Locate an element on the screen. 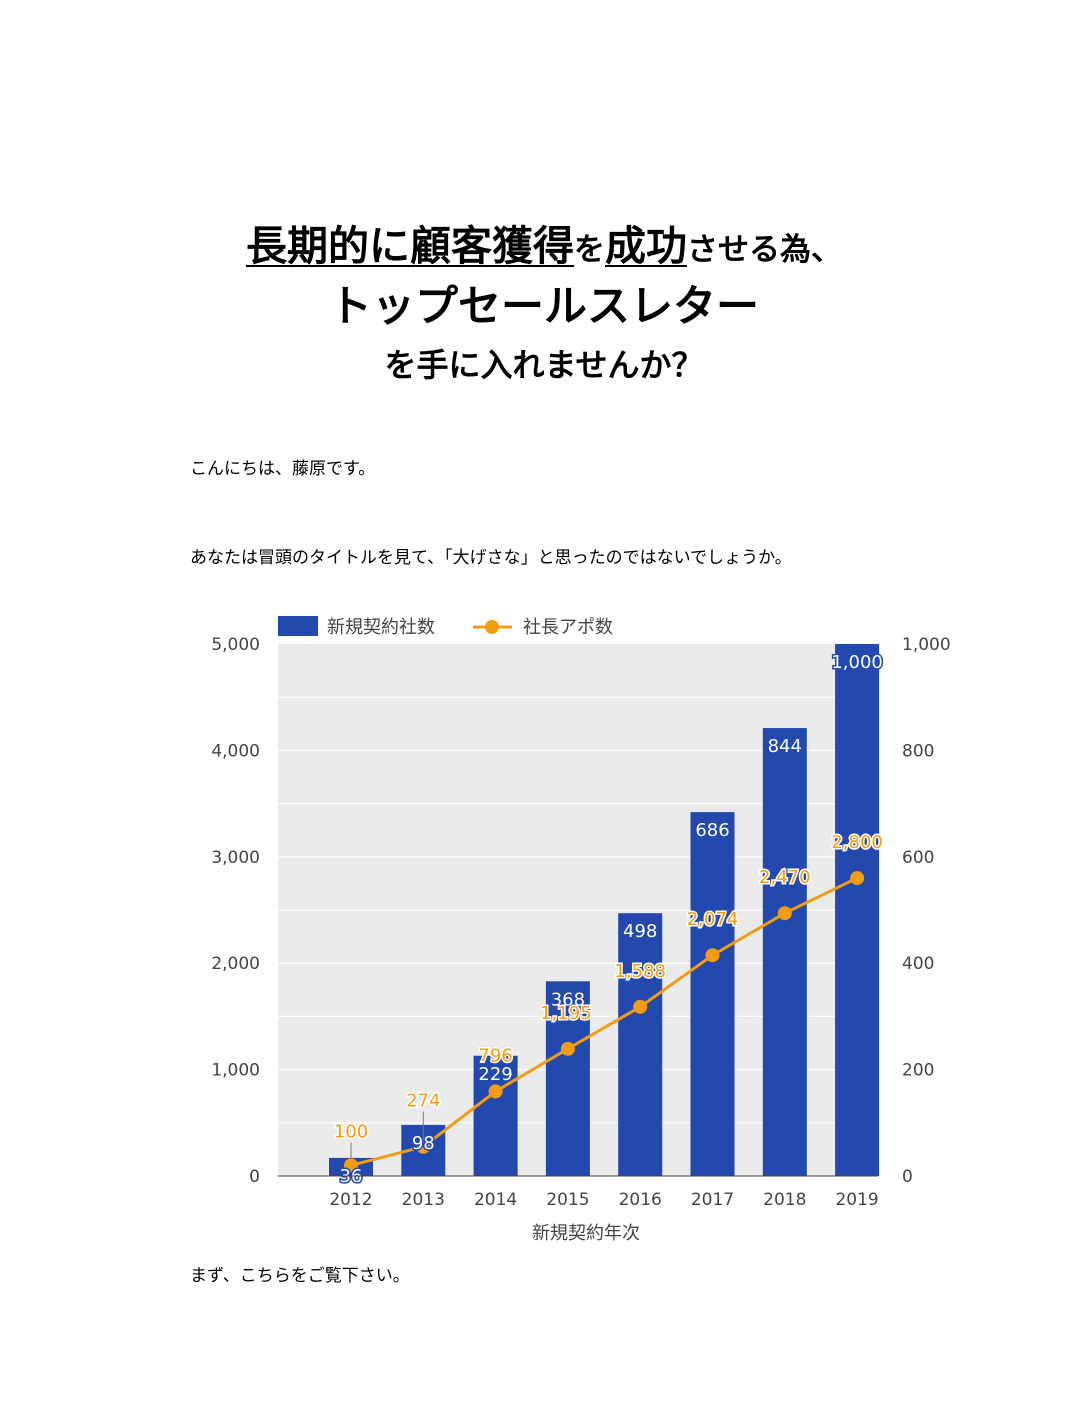 The height and width of the screenshot is (1408, 1088). bar-data-label: 844 is located at coordinates (785, 746).